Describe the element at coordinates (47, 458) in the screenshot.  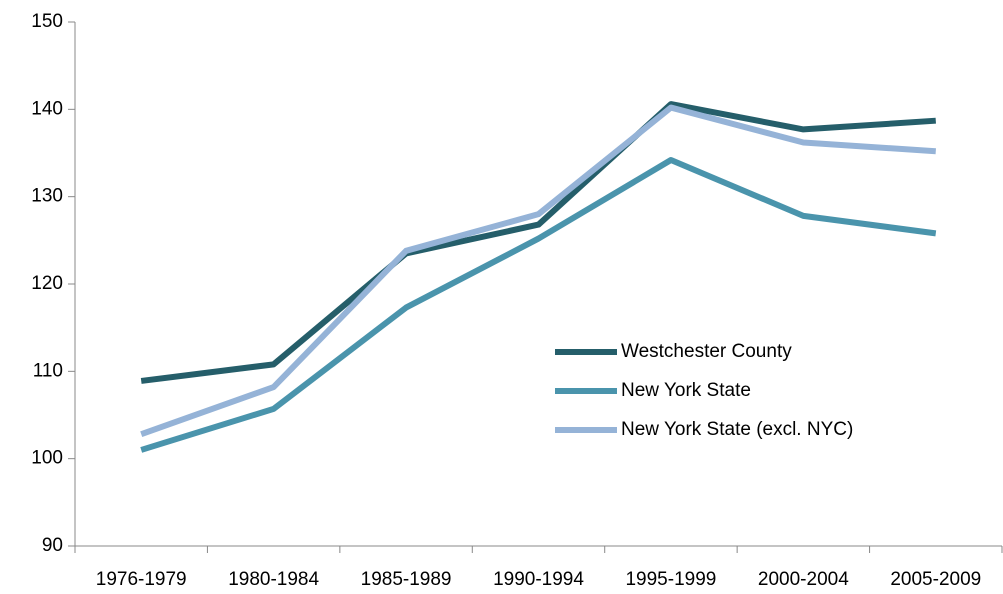
I see `y-tick-label: 100` at that location.